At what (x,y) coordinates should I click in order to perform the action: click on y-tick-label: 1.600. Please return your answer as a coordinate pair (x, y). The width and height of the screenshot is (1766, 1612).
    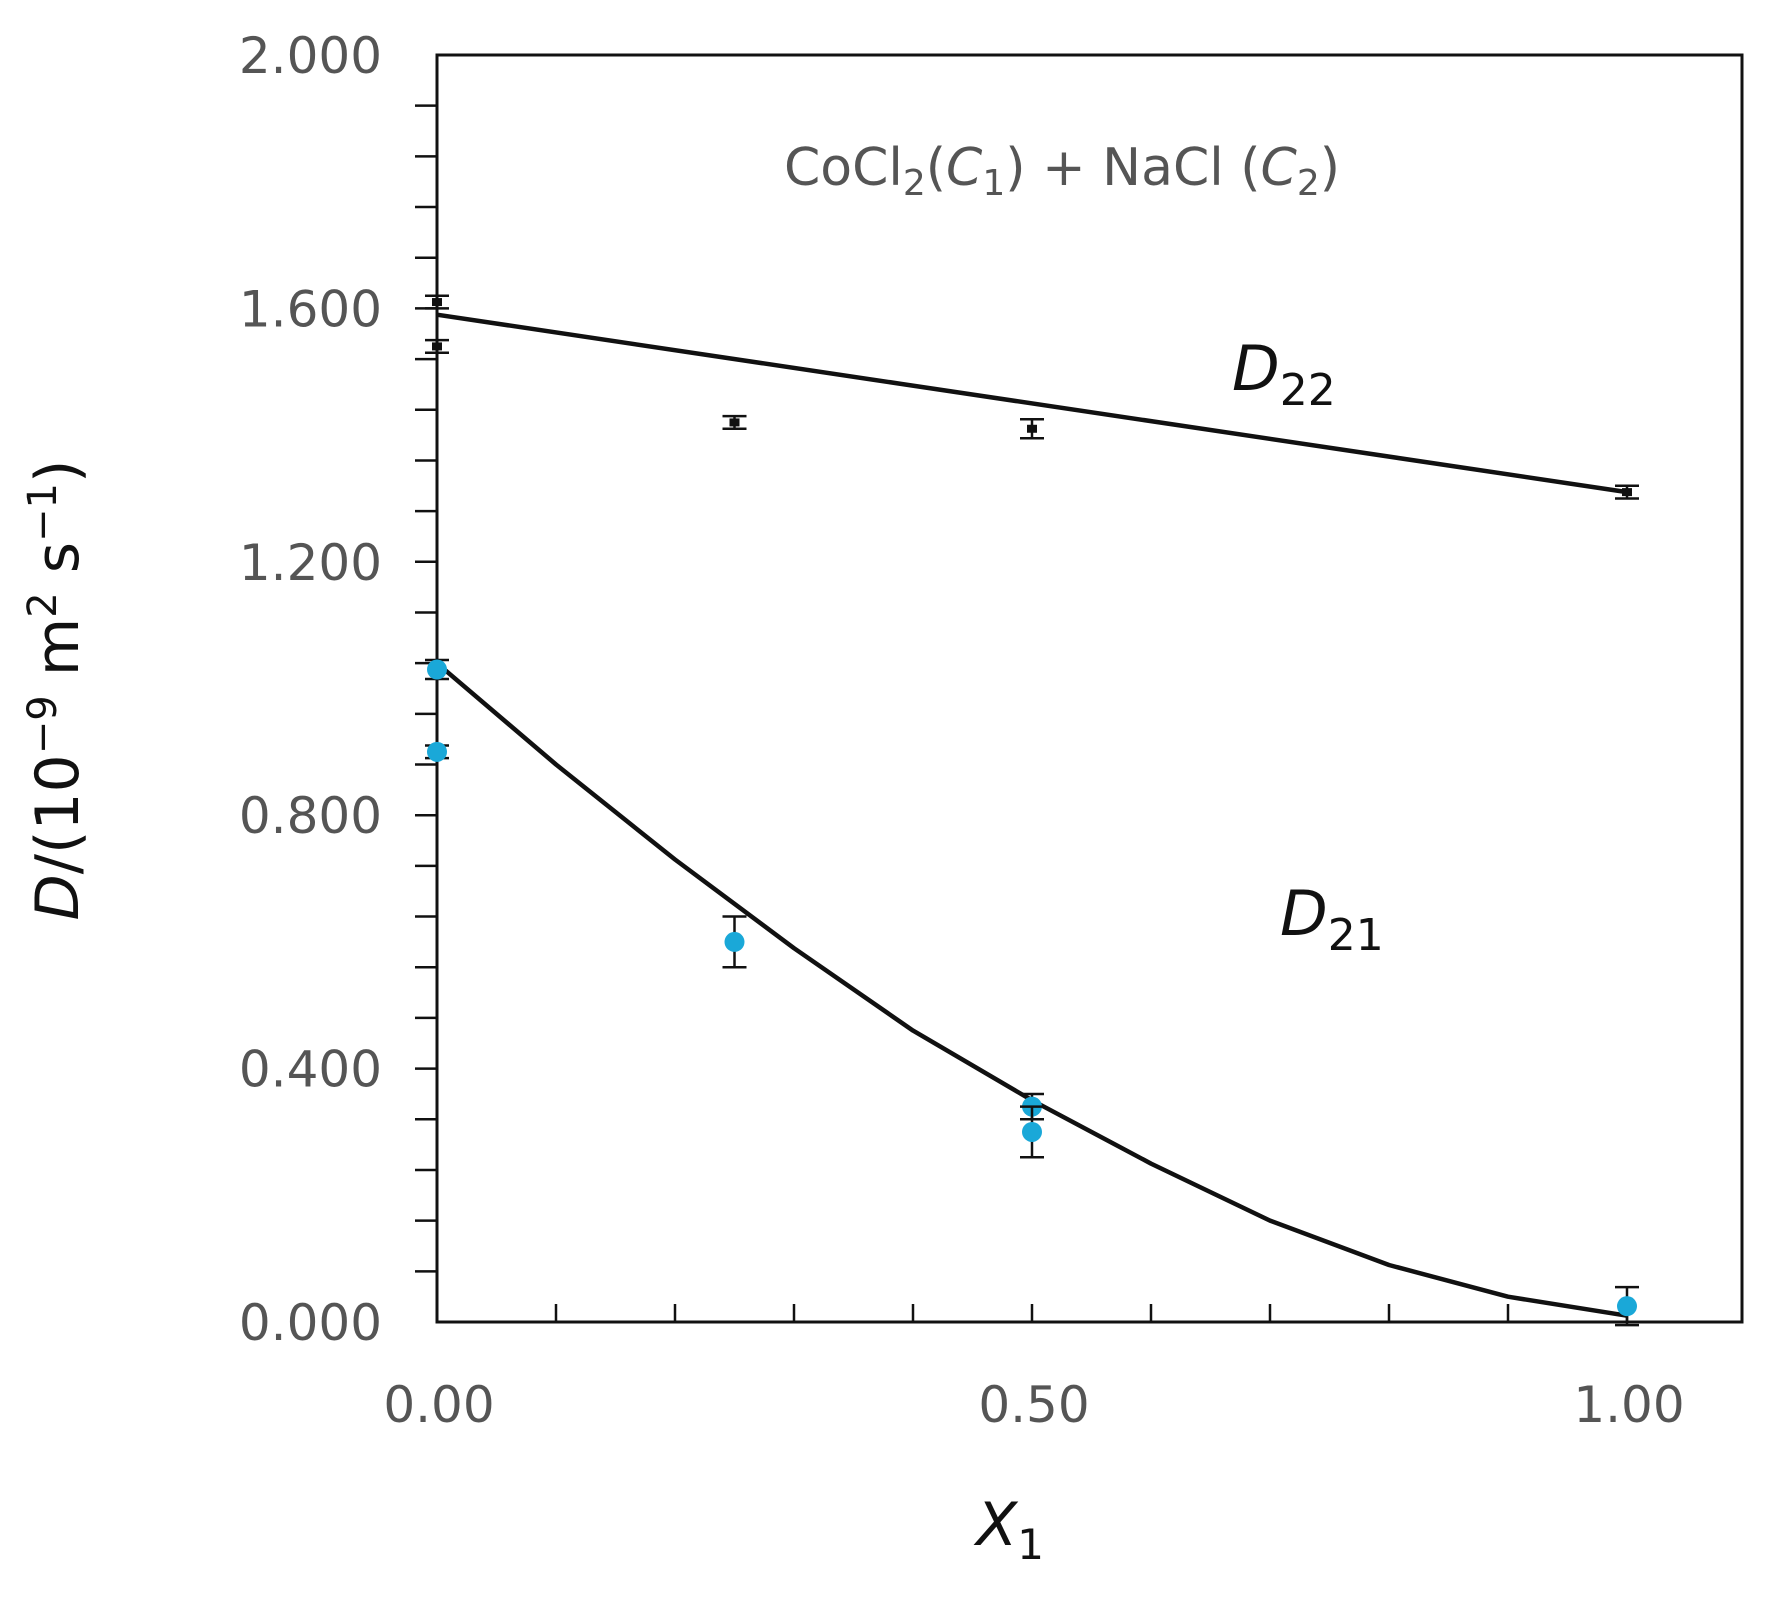
    Looking at the image, I should click on (310, 309).